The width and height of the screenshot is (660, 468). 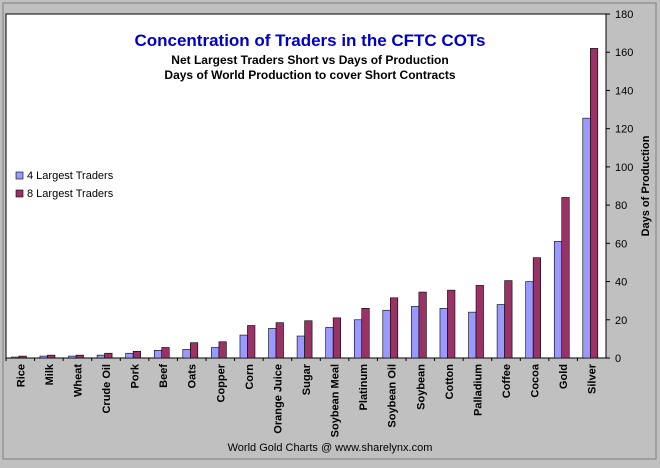 What do you see at coordinates (243, 346) in the screenshot?
I see `bar-corn-4-largest` at bounding box center [243, 346].